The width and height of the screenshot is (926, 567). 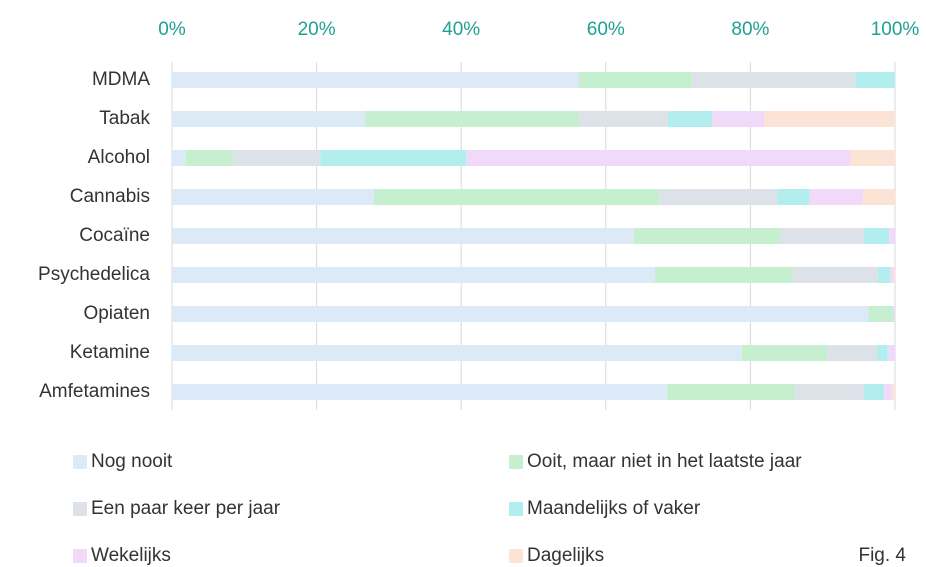 I want to click on y-tick-label: Ketamine, so click(x=110, y=352).